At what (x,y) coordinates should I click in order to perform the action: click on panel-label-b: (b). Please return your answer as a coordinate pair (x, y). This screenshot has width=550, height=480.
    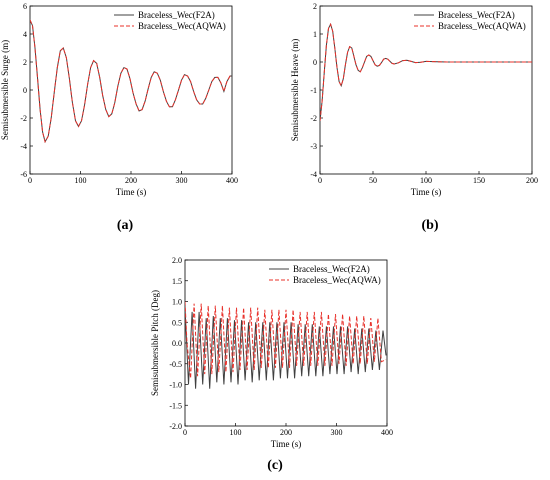
    Looking at the image, I should click on (430, 225).